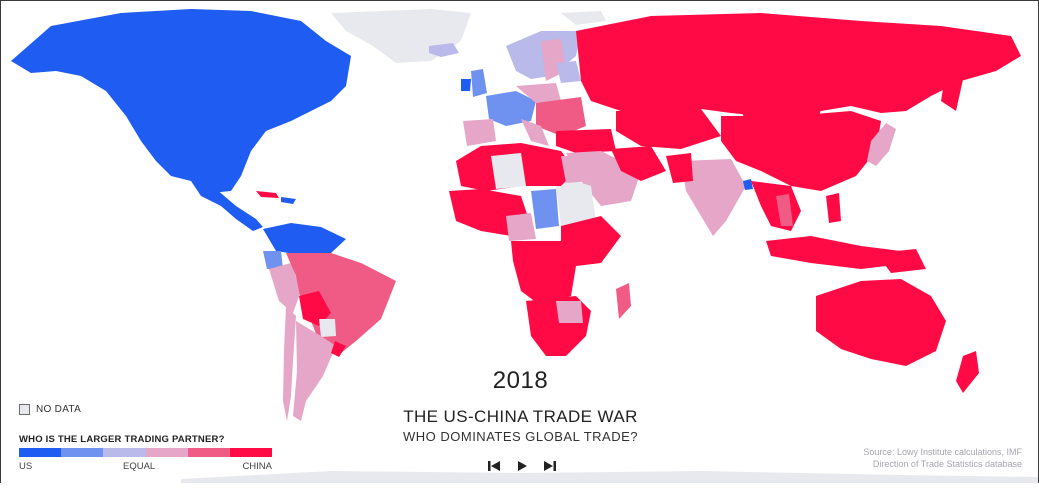 This screenshot has width=1039, height=492. What do you see at coordinates (535, 132) in the screenshot?
I see `italy-balkans` at bounding box center [535, 132].